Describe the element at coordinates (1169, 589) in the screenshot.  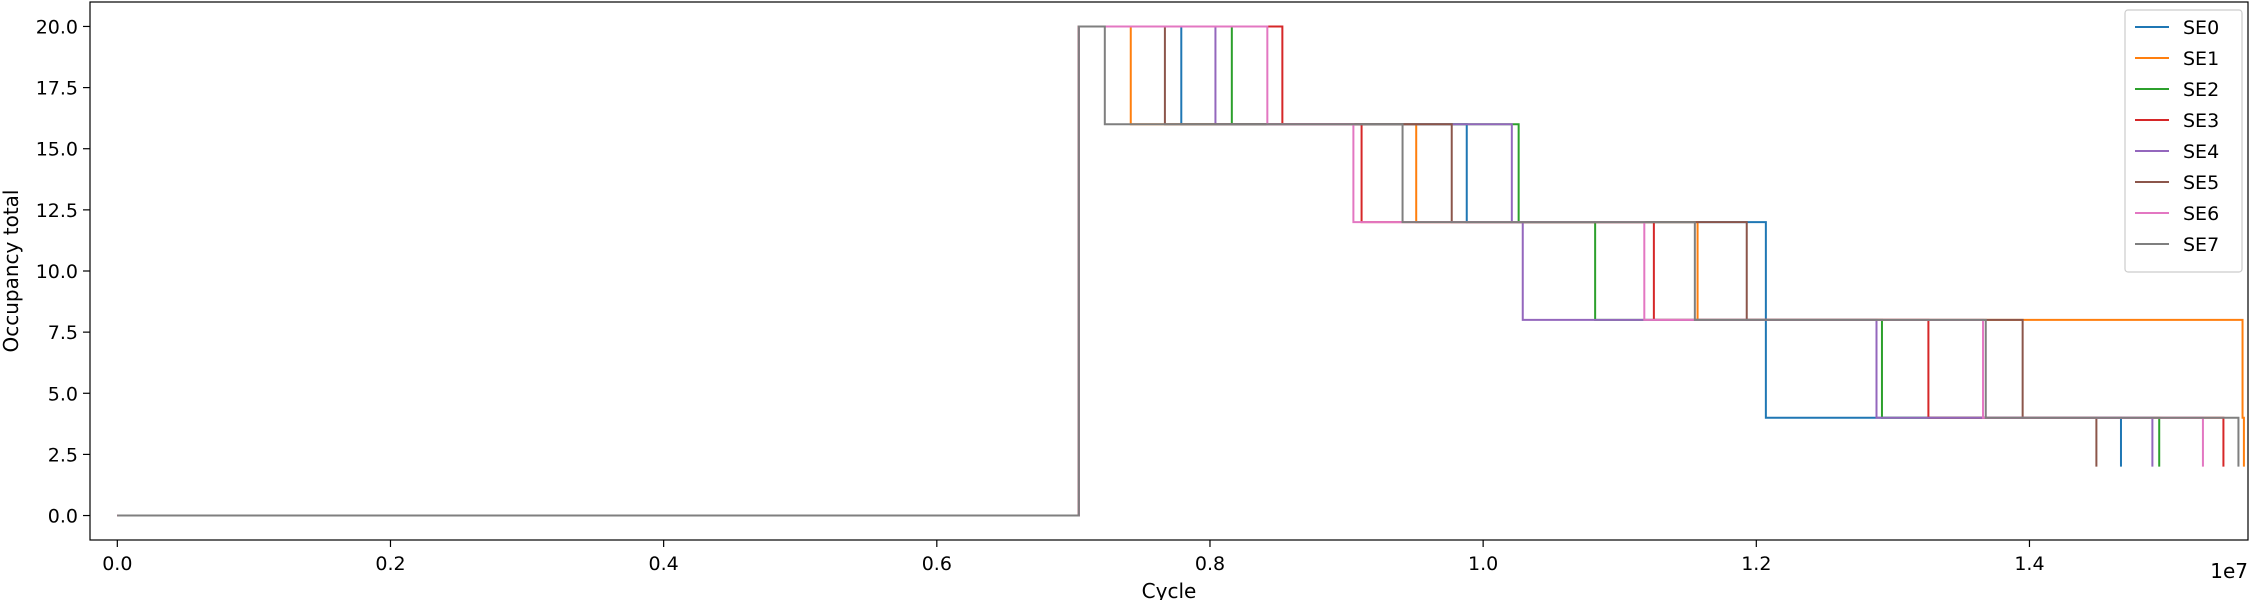
I see `x-axis-label: Cycle` at that location.